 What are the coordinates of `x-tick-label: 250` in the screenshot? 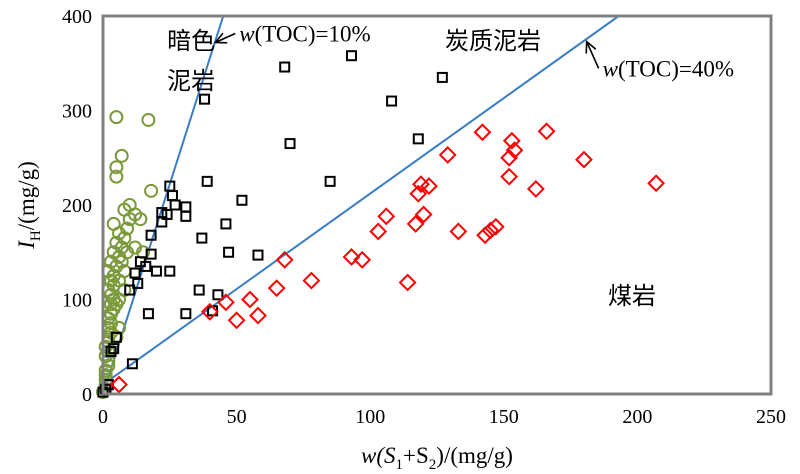 It's located at (771, 417).